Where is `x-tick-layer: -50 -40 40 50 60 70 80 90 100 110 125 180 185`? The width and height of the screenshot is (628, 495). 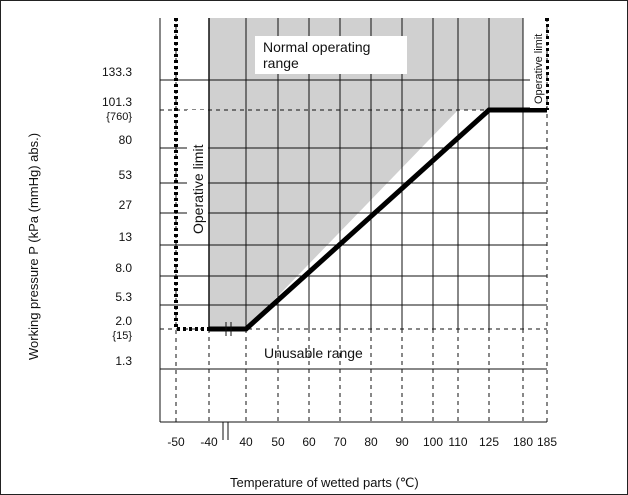
x-tick-layer: -50 -40 40 50 60 70 80 90 100 110 125 180 185 is located at coordinates (362, 442).